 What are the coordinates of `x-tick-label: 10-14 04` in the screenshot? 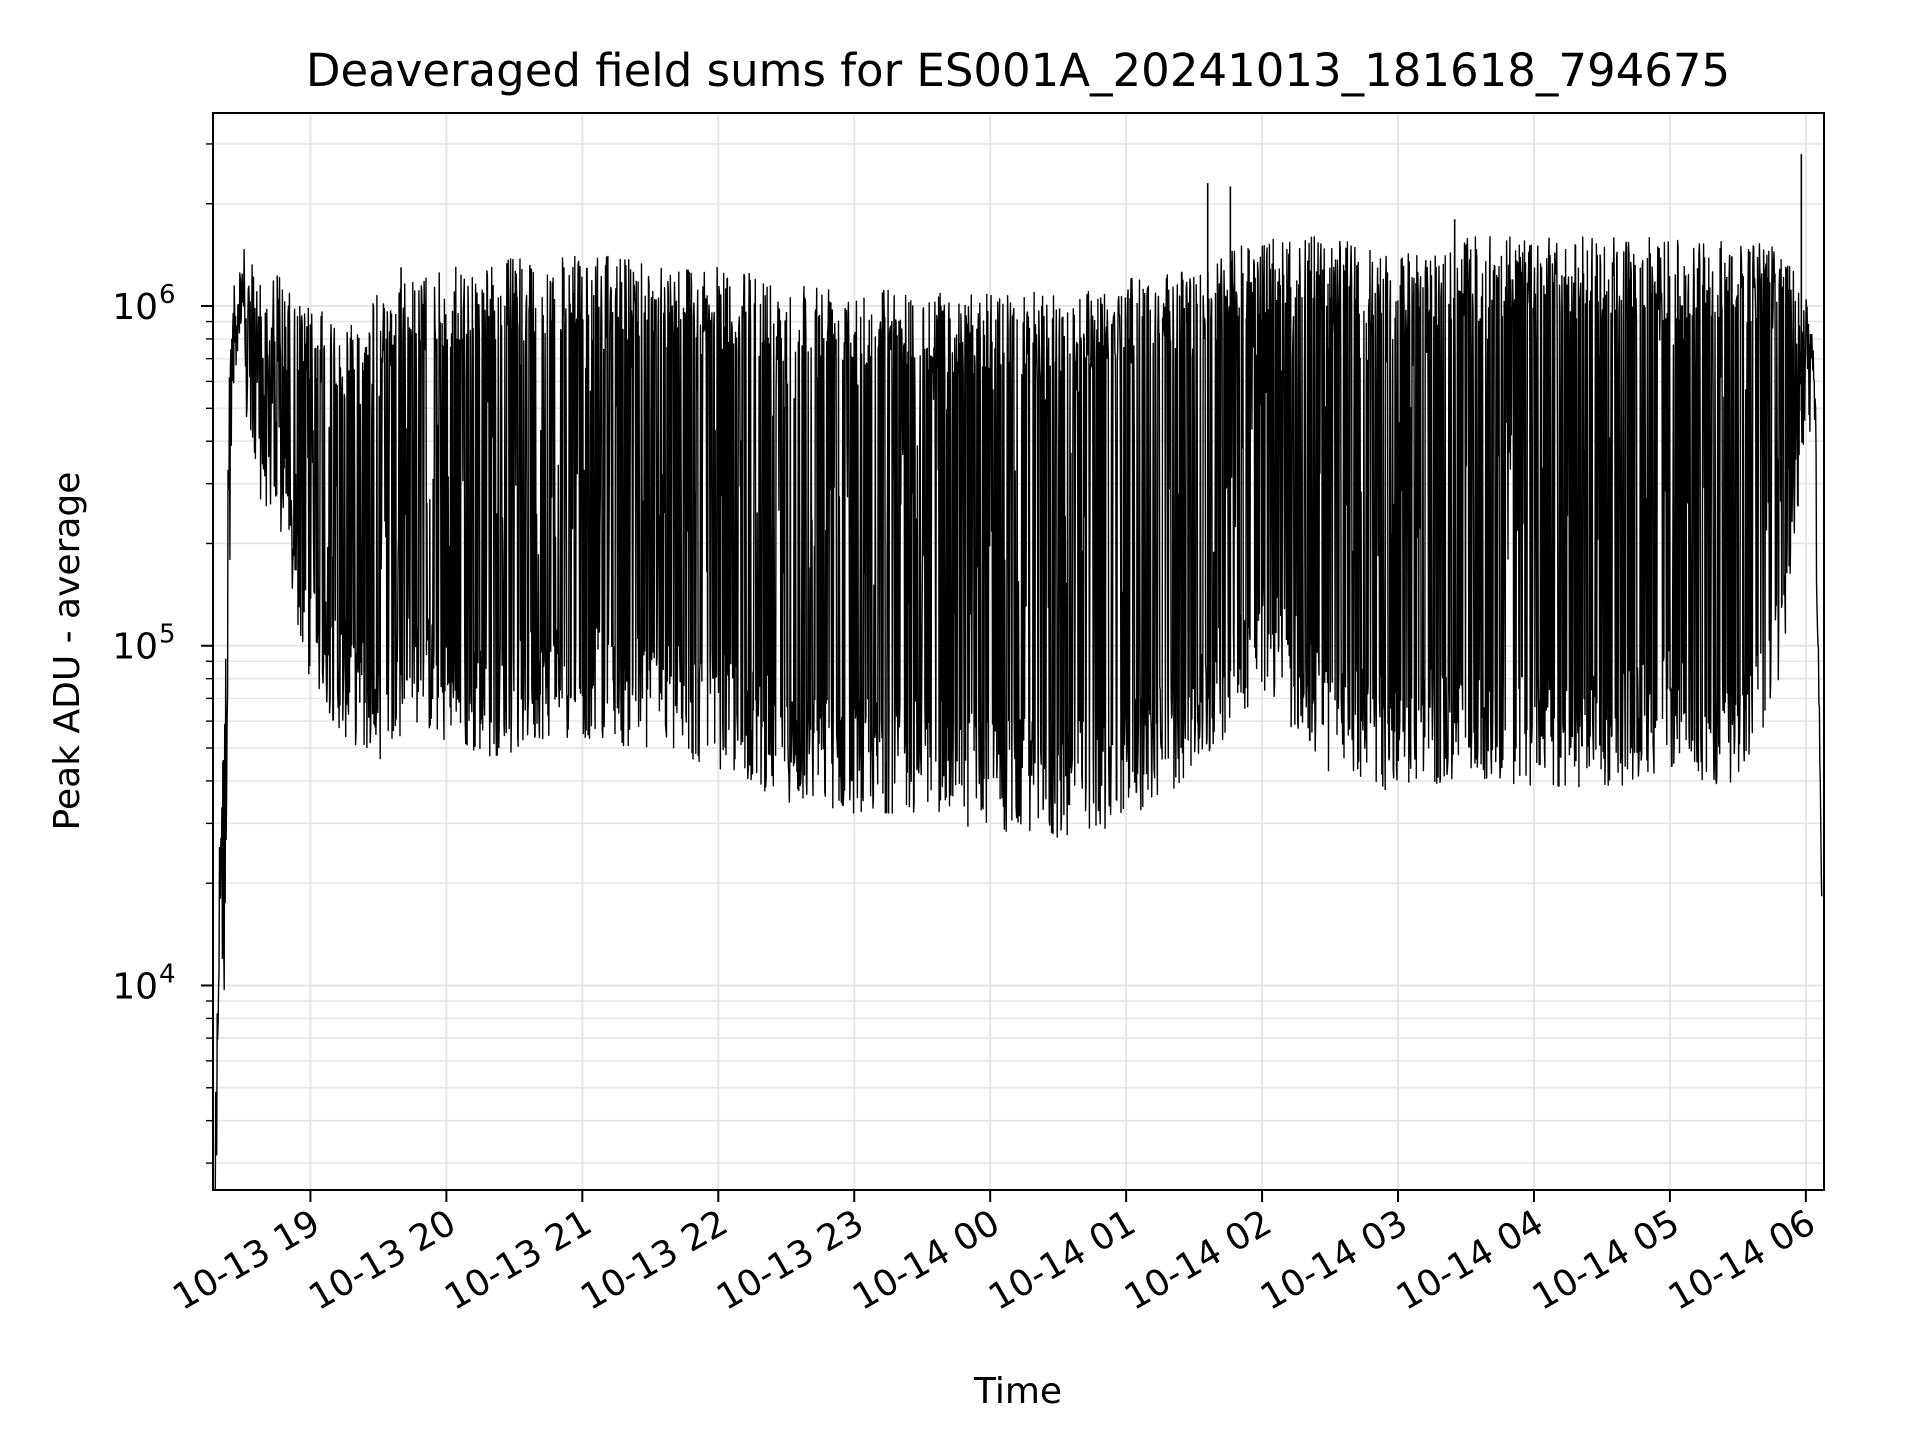 It's located at (1470, 1260).